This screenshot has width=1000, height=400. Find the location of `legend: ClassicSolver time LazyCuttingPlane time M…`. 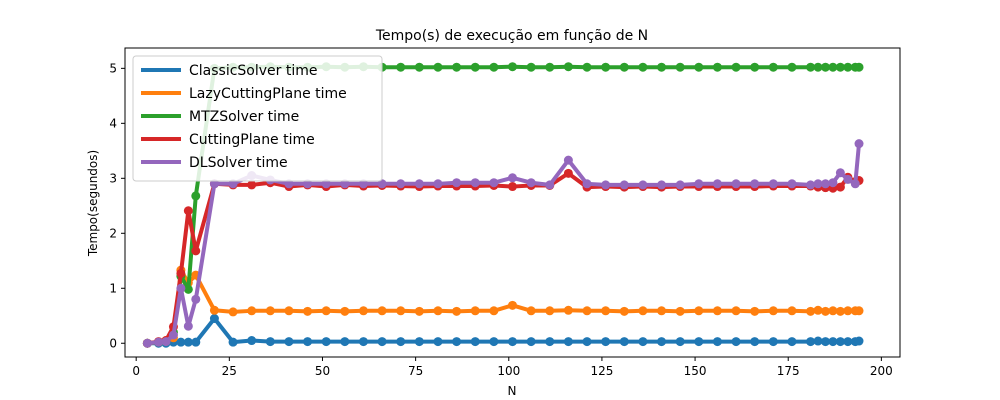

legend: ClassicSolver time LazyCuttingPlane time M… is located at coordinates (257, 118).